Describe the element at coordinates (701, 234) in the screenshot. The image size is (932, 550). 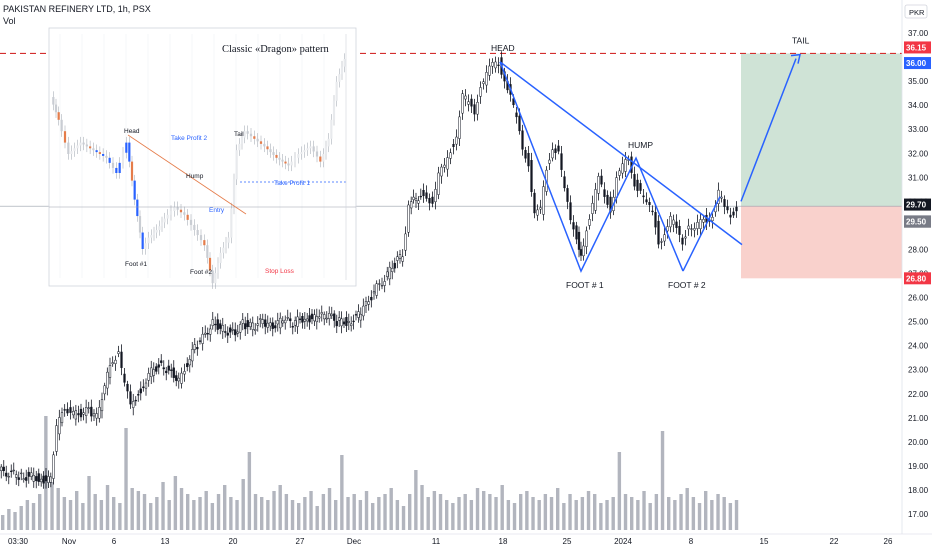
I see `pattern-foot2-leg` at that location.